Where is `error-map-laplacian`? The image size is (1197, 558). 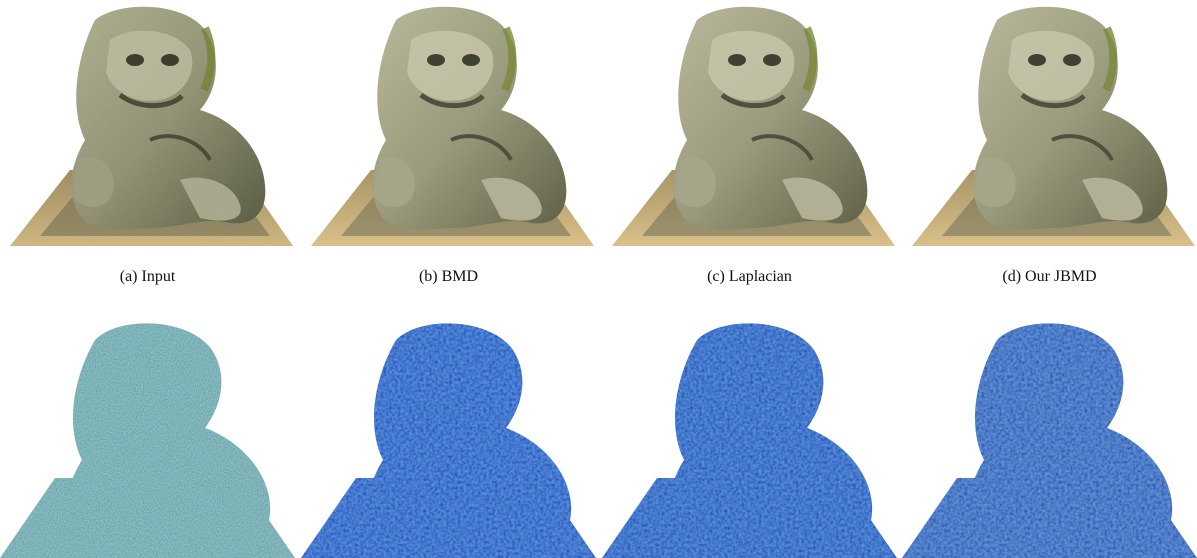
error-map-laplacian is located at coordinates (749, 434).